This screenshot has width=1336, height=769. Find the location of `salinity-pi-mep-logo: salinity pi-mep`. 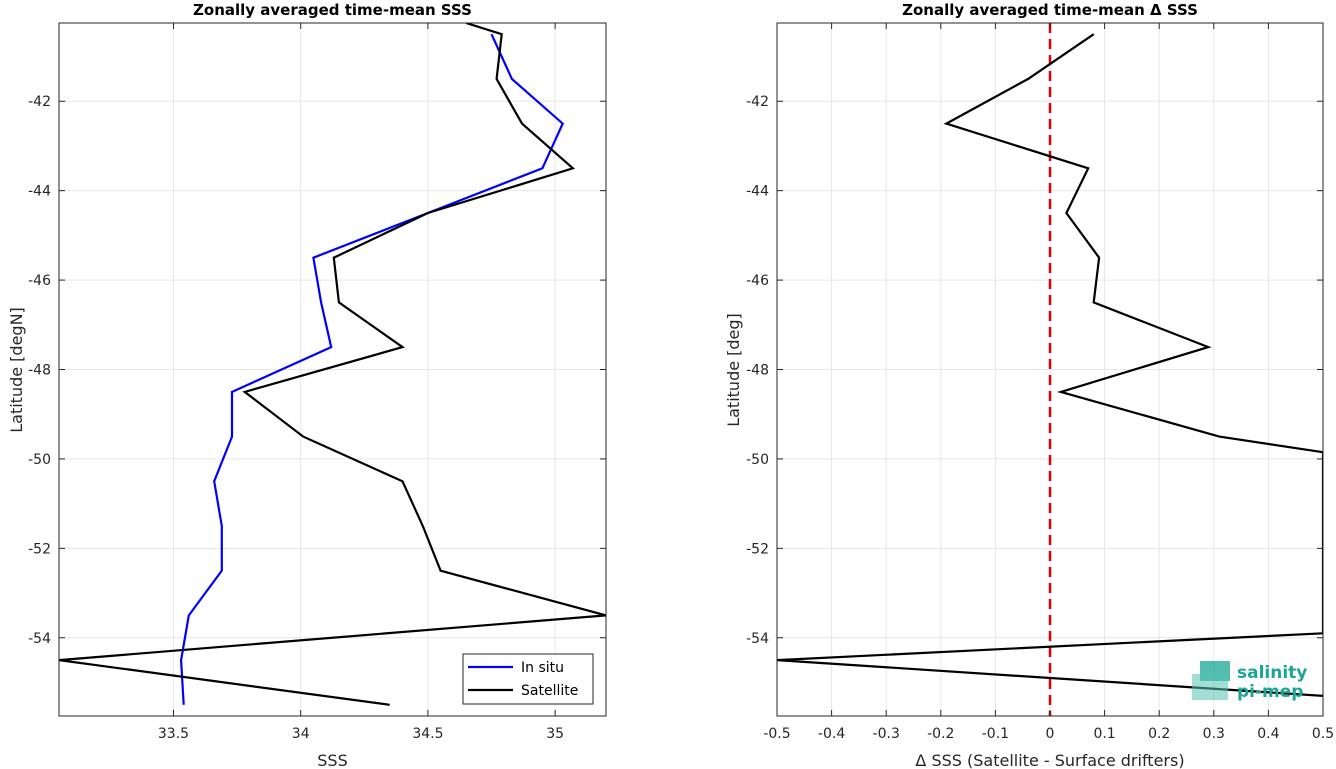

salinity-pi-mep-logo: salinity pi-mep is located at coordinates (1249, 681).